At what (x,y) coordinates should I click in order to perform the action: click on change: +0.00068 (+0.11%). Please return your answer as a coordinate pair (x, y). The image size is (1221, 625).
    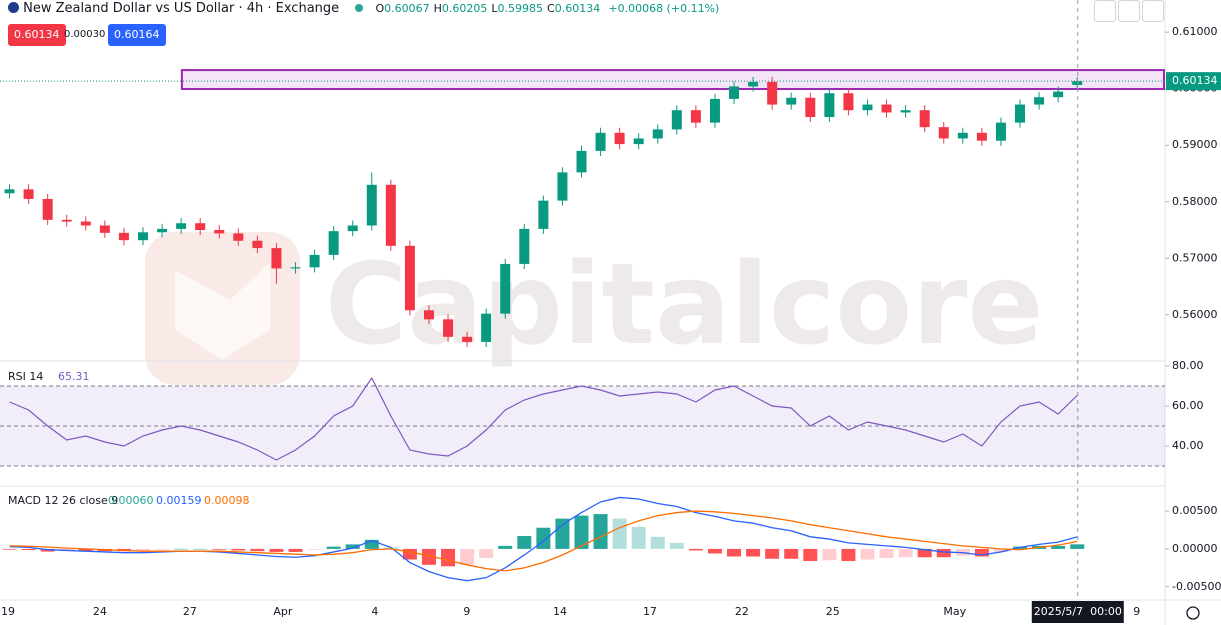
    Looking at the image, I should click on (664, 8).